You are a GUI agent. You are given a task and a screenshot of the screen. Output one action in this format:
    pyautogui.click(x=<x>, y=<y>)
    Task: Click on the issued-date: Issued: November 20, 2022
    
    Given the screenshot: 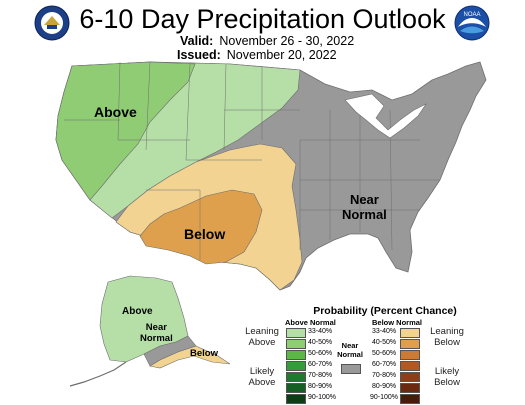 What is the action you would take?
    pyautogui.click(x=257, y=55)
    